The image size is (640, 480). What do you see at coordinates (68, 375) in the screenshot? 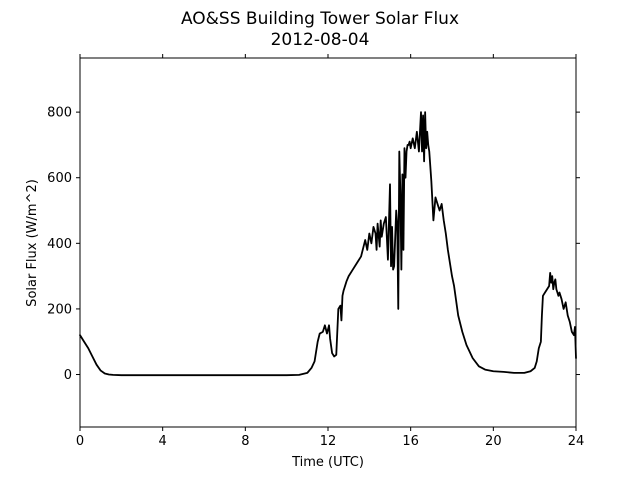
I see `y-tick-label-0: 0` at bounding box center [68, 375].